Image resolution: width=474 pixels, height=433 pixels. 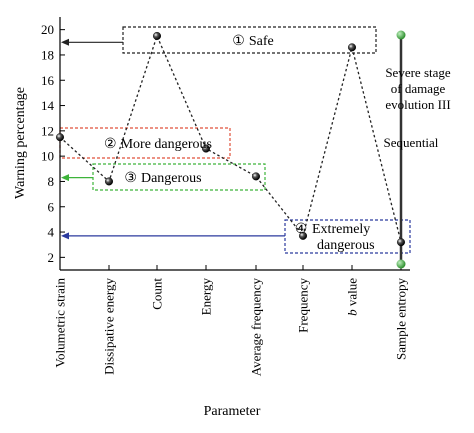 I want to click on y-tick-label: 10, so click(x=47, y=156).